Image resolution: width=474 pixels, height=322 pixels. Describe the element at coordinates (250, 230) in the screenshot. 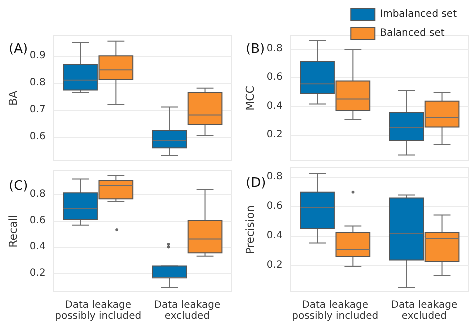

I see `y-axis-title: Precision` at that location.